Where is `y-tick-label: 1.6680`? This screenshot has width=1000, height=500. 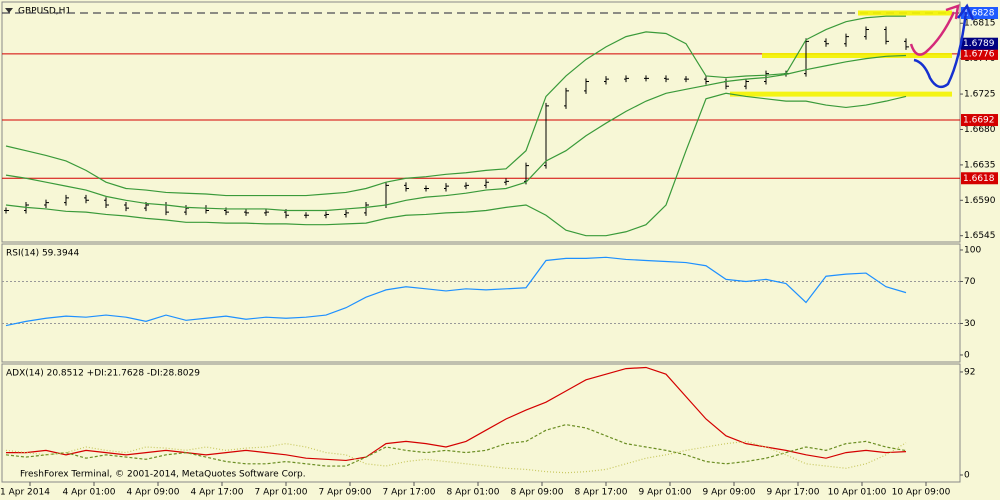 y-tick-label: 1.6680 is located at coordinates (980, 130).